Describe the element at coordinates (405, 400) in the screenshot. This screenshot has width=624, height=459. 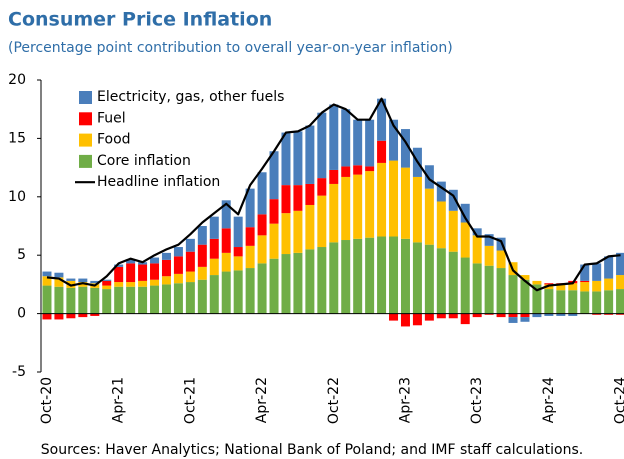
I see `x-tick-label: Apr-23` at that location.